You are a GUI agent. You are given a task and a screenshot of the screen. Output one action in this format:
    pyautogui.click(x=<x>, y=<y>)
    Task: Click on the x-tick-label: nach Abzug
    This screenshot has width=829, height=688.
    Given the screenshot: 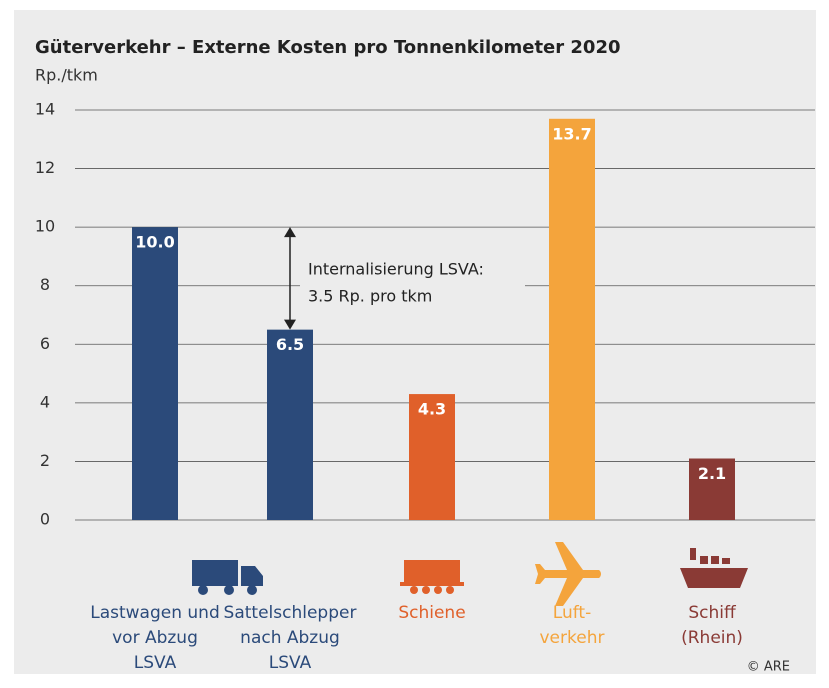 What is the action you would take?
    pyautogui.click(x=290, y=638)
    